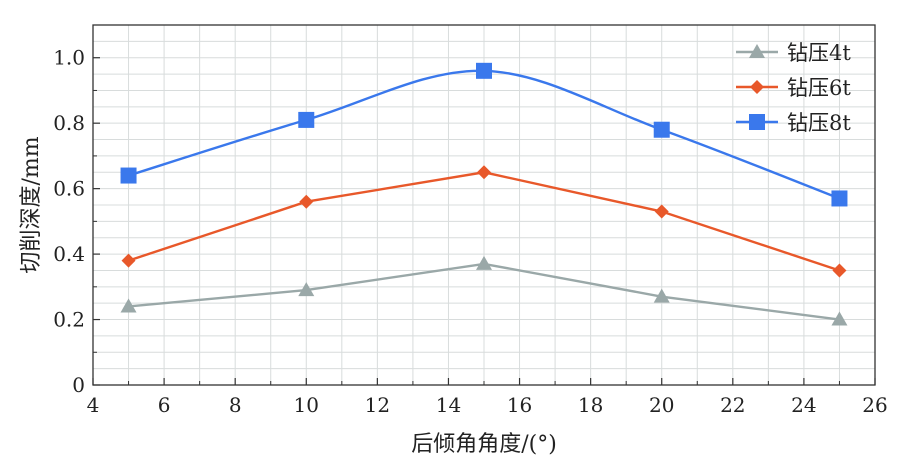 This screenshot has width=900, height=470. What do you see at coordinates (661, 405) in the screenshot?
I see `x-tick-label: 20` at bounding box center [661, 405].